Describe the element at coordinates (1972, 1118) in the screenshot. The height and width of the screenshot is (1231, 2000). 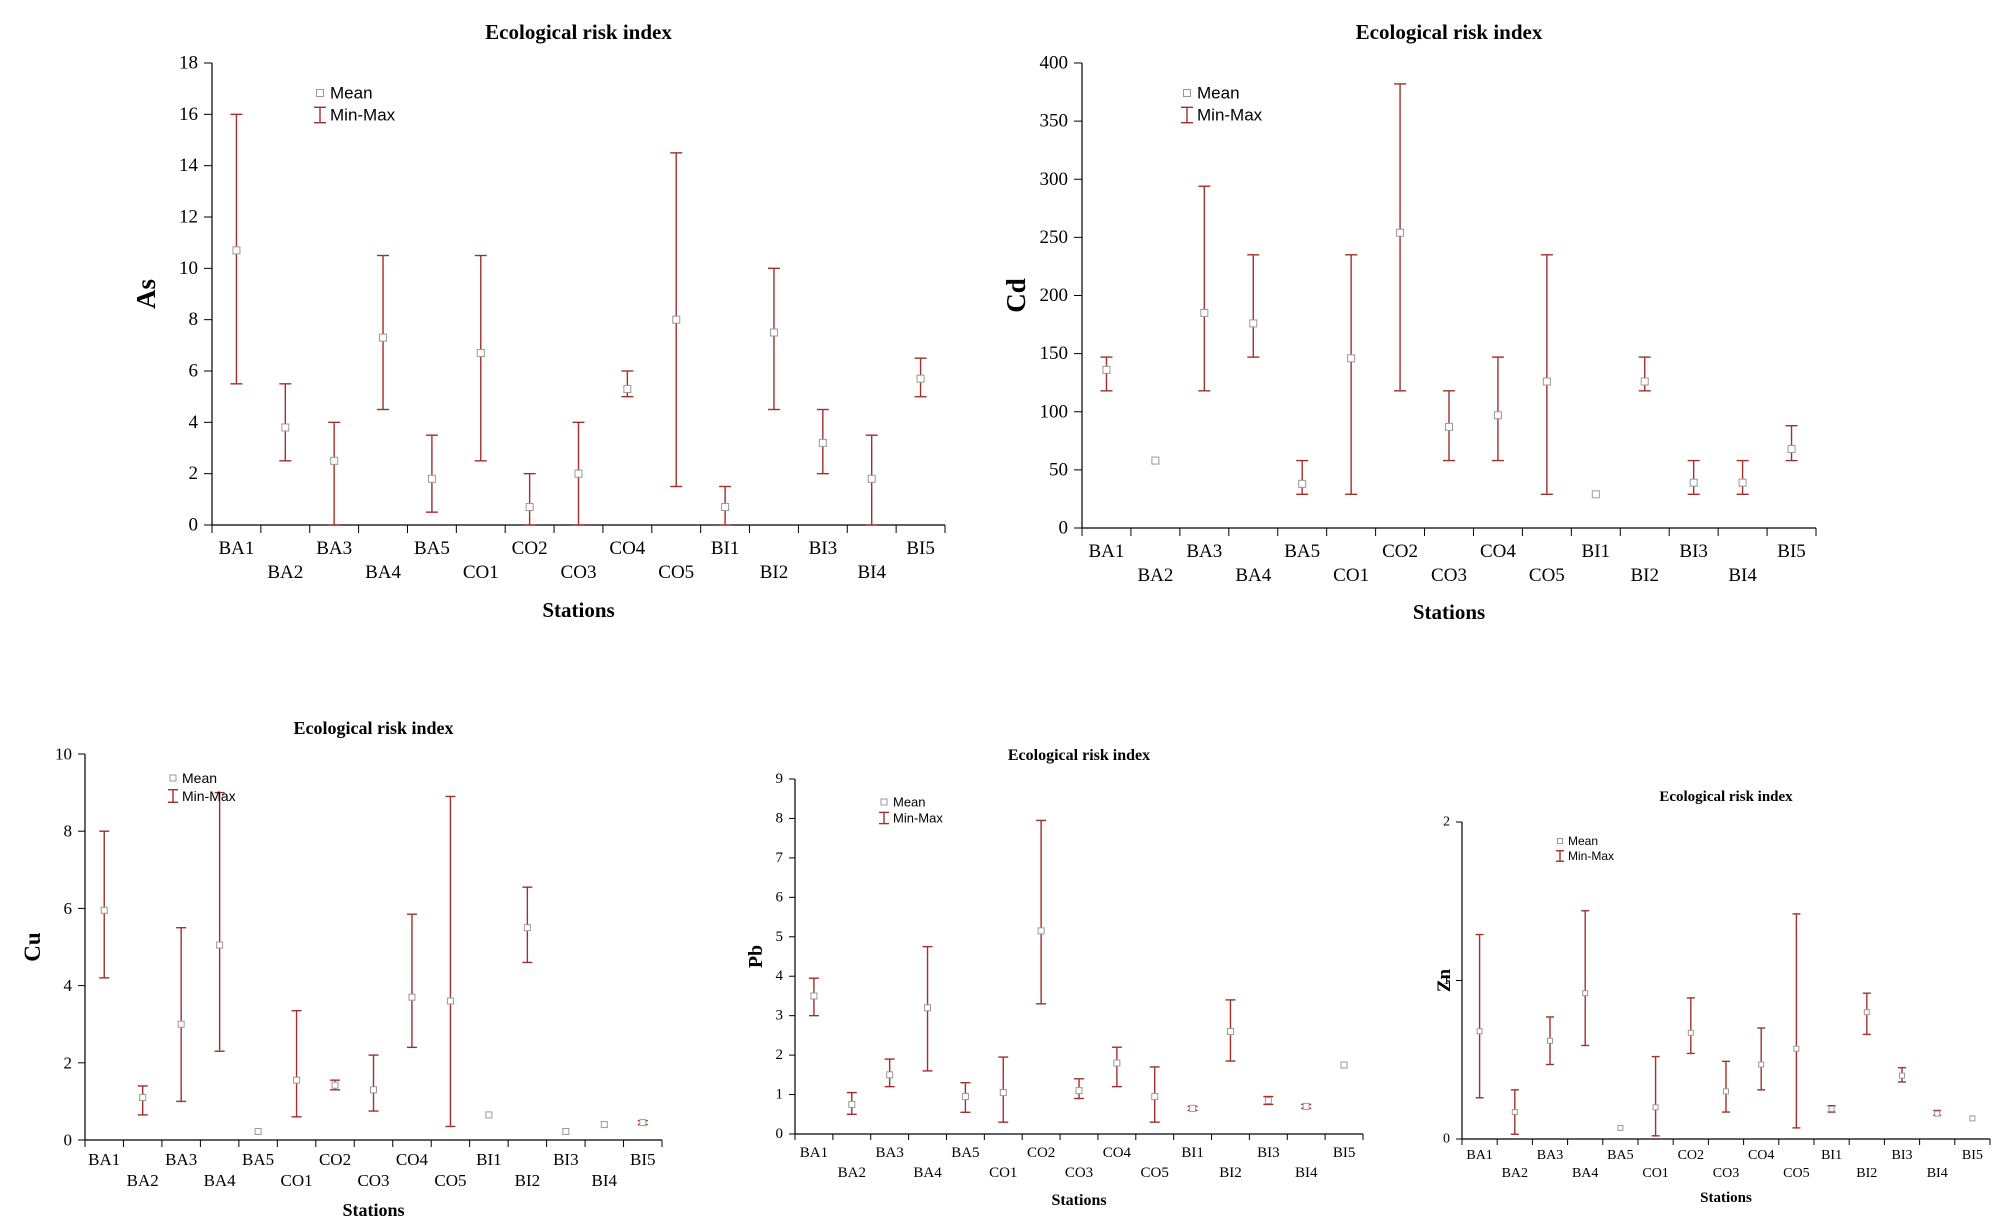
I see `zn-mean-point-bi5` at that location.